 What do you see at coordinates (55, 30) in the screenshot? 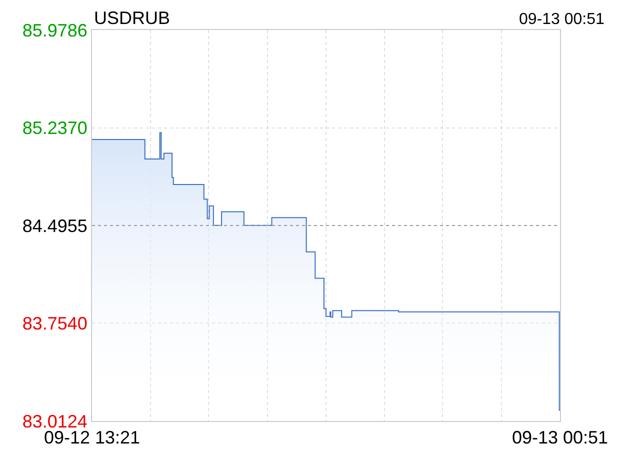
I see `y-tick-label: 85.9786` at bounding box center [55, 30].